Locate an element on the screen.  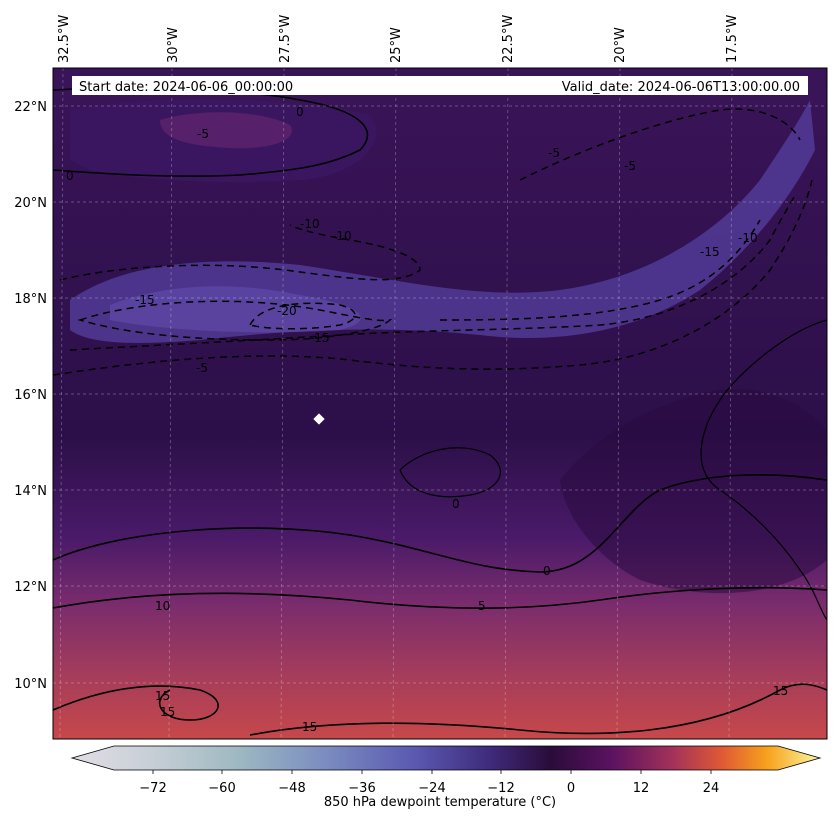
lat-label: 20°N is located at coordinates (30, 203).